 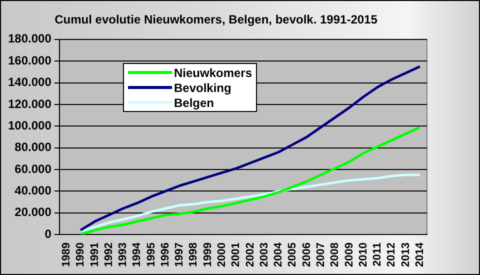 I want to click on x-tick-label: 2010, so click(x=363, y=255).